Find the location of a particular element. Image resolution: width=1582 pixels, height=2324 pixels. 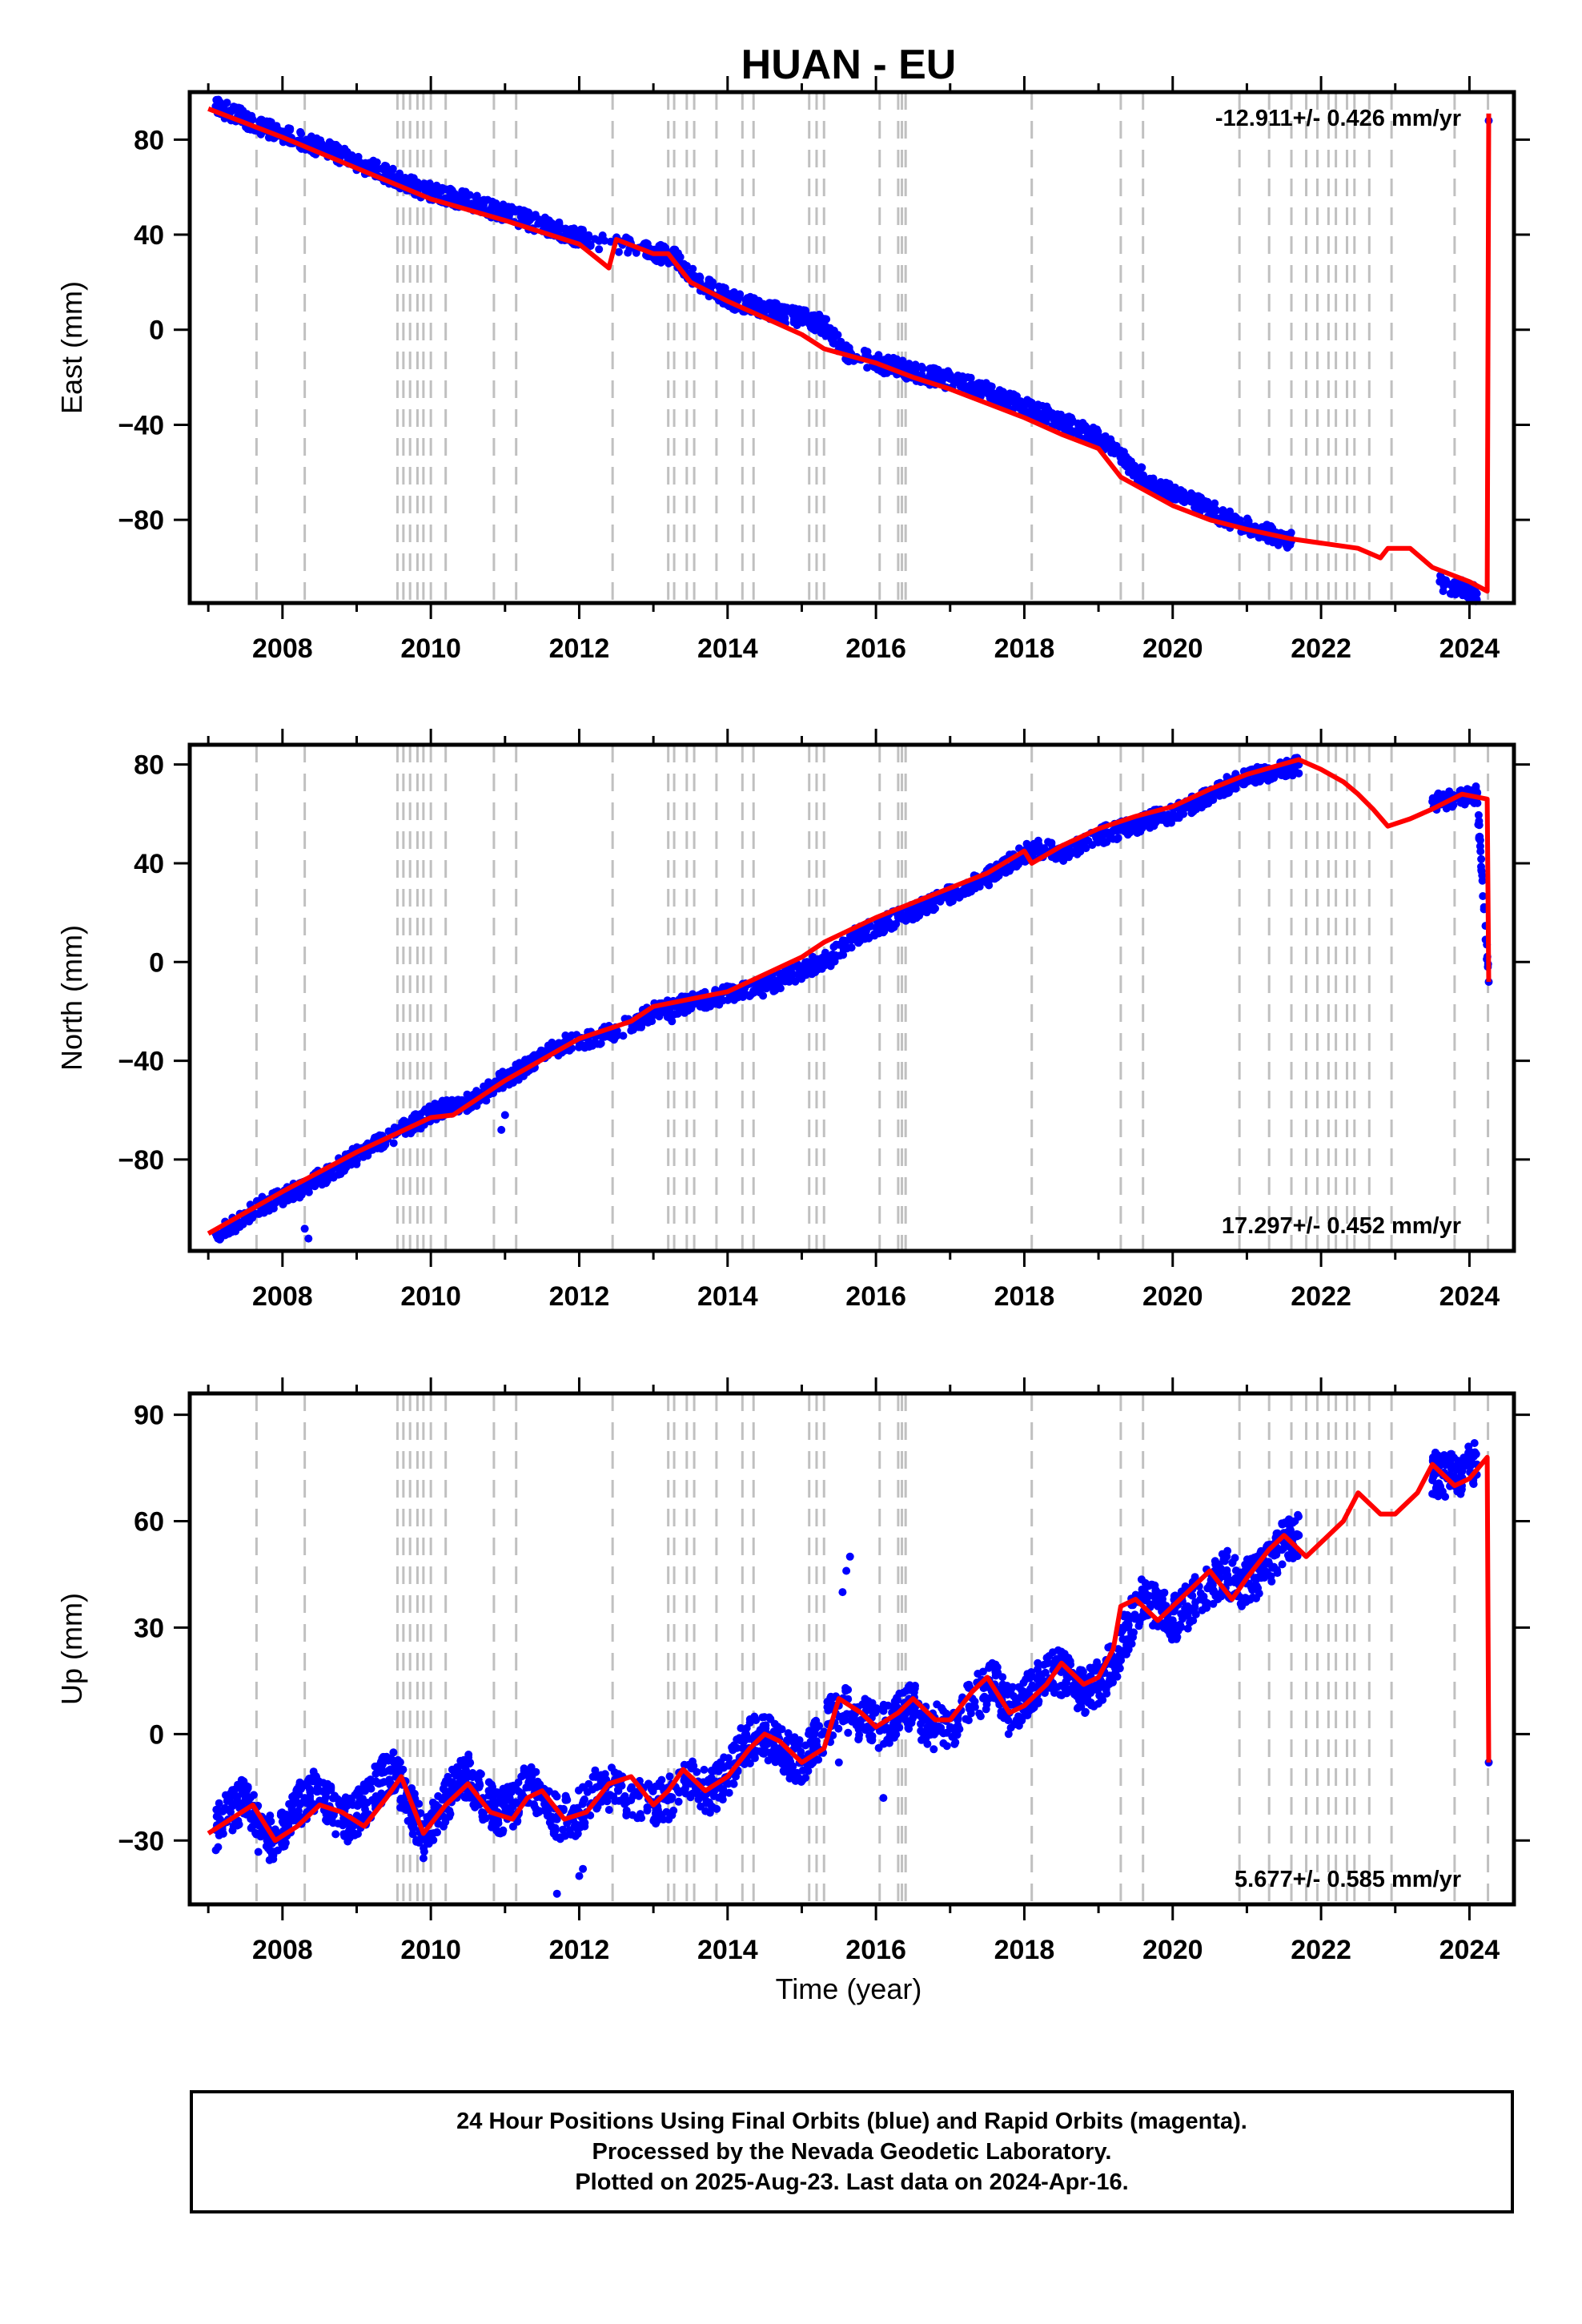

north-xtick-label: 2014 is located at coordinates (727, 1296).